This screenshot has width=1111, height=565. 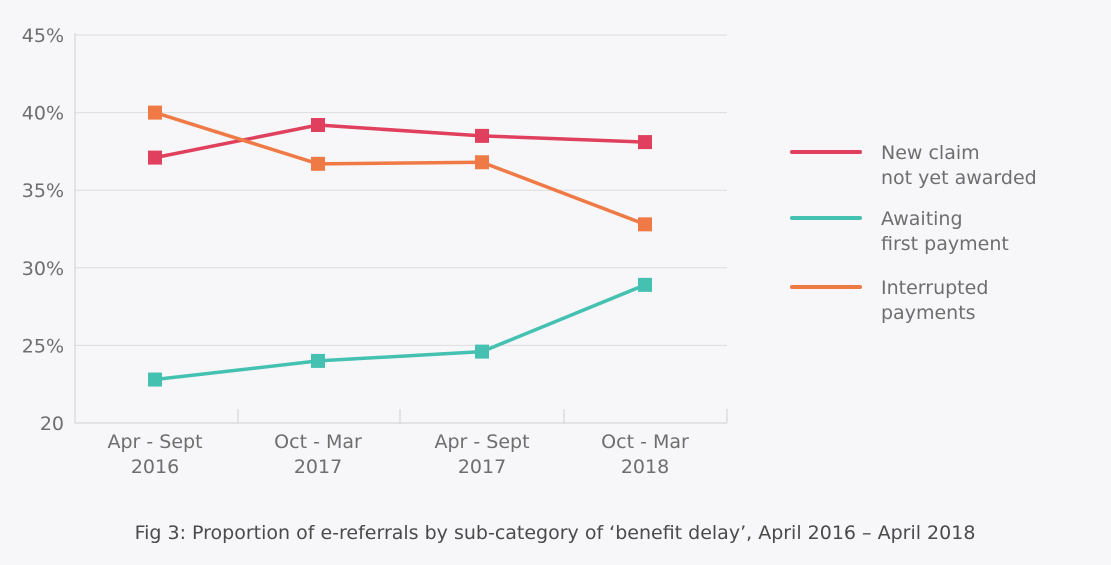 What do you see at coordinates (481, 454) in the screenshot?
I see `x-tick-label-2: Apr - Sept 2017` at bounding box center [481, 454].